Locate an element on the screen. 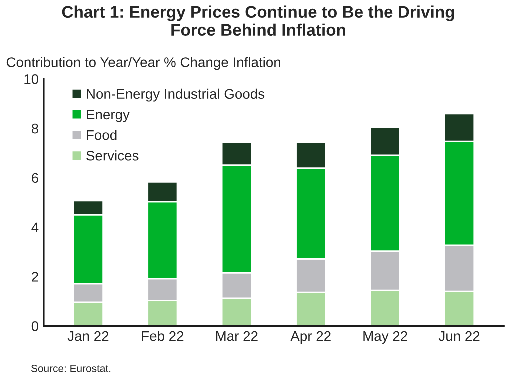 Image resolution: width=517 pixels, height=386 pixels. y-tick-label: 0 is located at coordinates (35, 327).